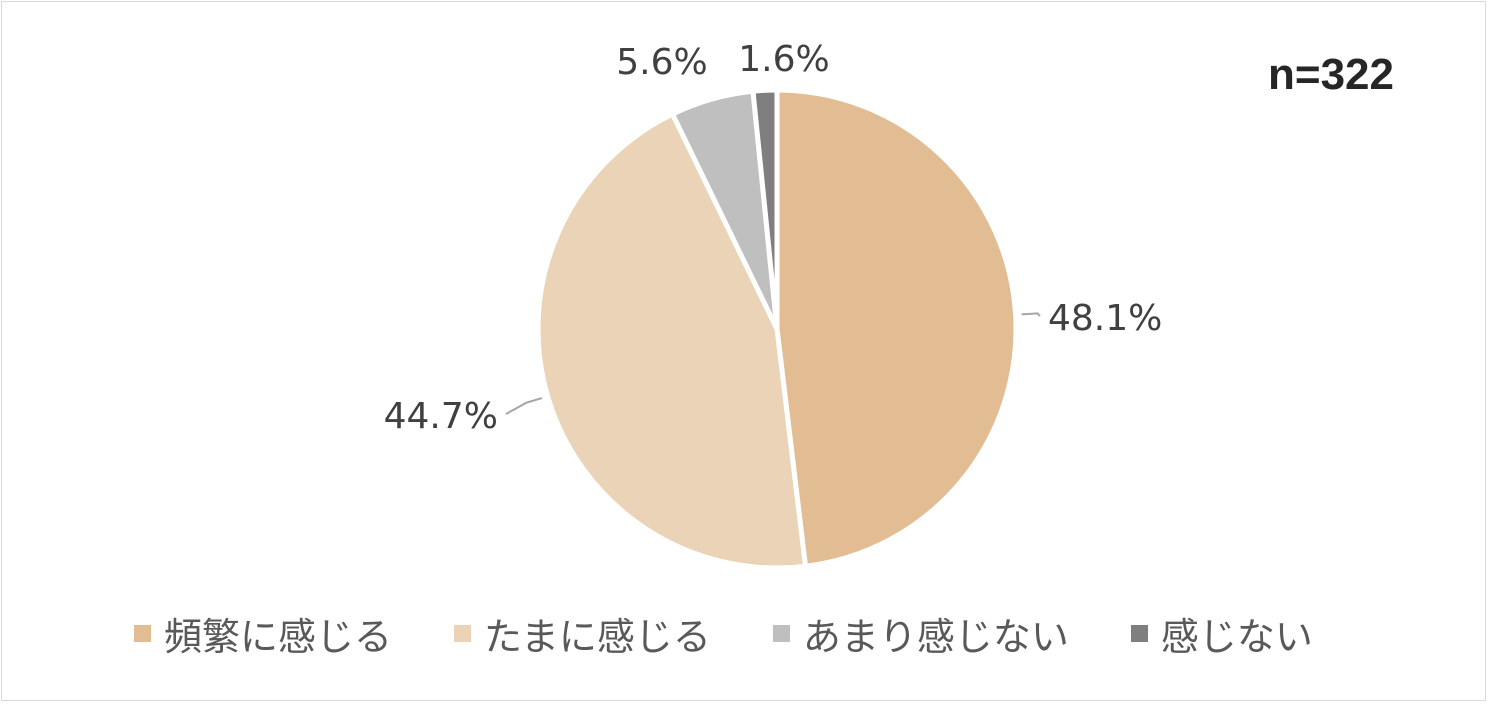  I want to click on slice-sometimes, so click(671, 341).